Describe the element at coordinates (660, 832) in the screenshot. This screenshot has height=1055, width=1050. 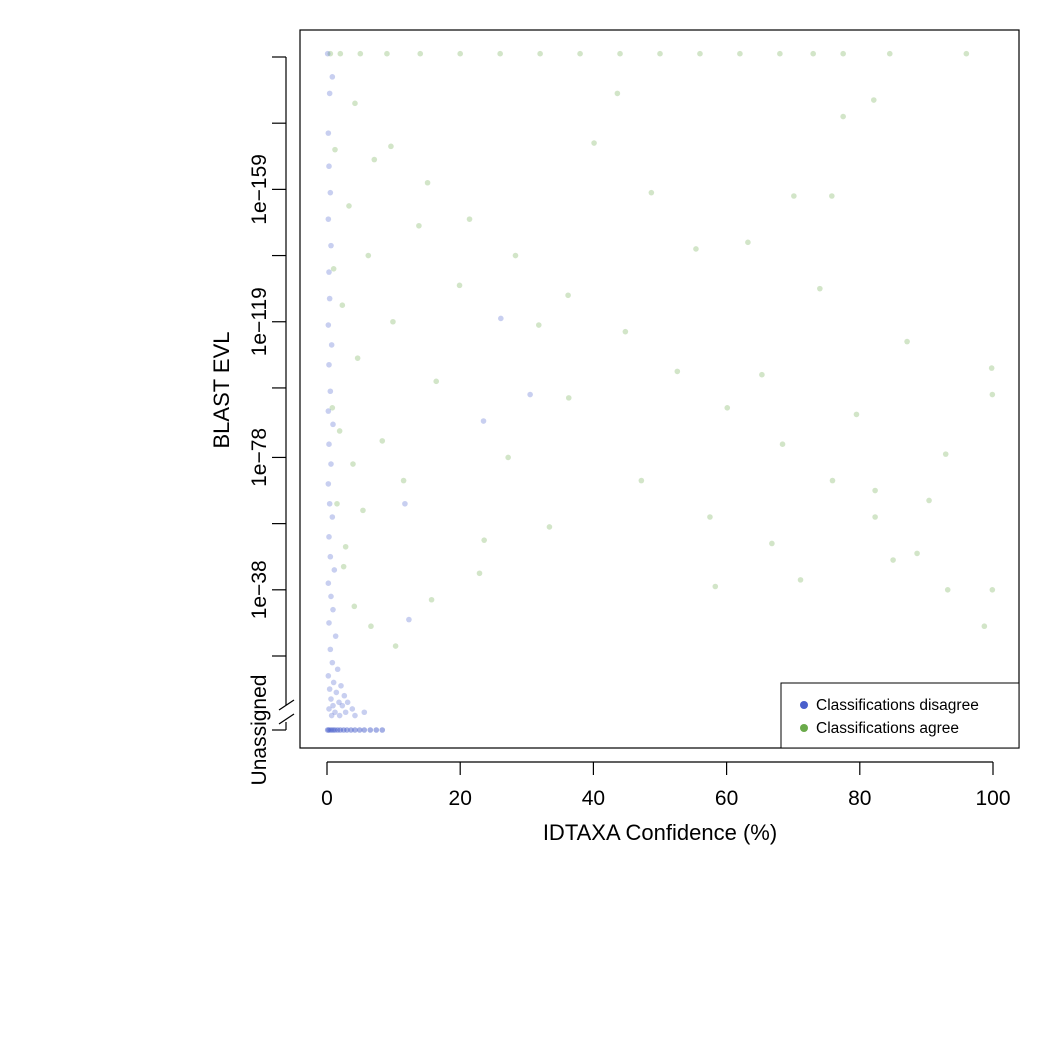
I see `x-axis-label: IDTAXA Confidence (%)` at that location.